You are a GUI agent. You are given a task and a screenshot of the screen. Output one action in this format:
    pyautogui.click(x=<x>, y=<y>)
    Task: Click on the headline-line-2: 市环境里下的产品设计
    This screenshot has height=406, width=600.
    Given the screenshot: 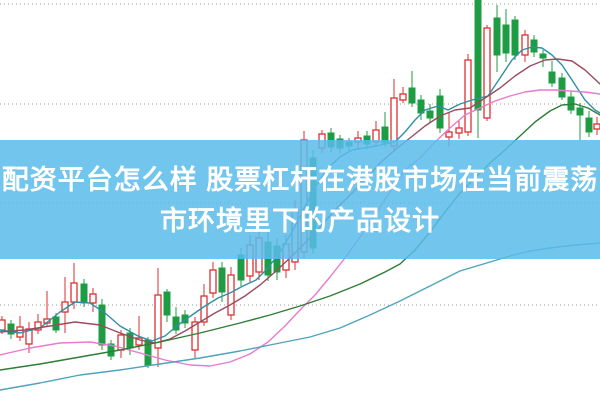 What is the action you would take?
    pyautogui.click(x=300, y=221)
    